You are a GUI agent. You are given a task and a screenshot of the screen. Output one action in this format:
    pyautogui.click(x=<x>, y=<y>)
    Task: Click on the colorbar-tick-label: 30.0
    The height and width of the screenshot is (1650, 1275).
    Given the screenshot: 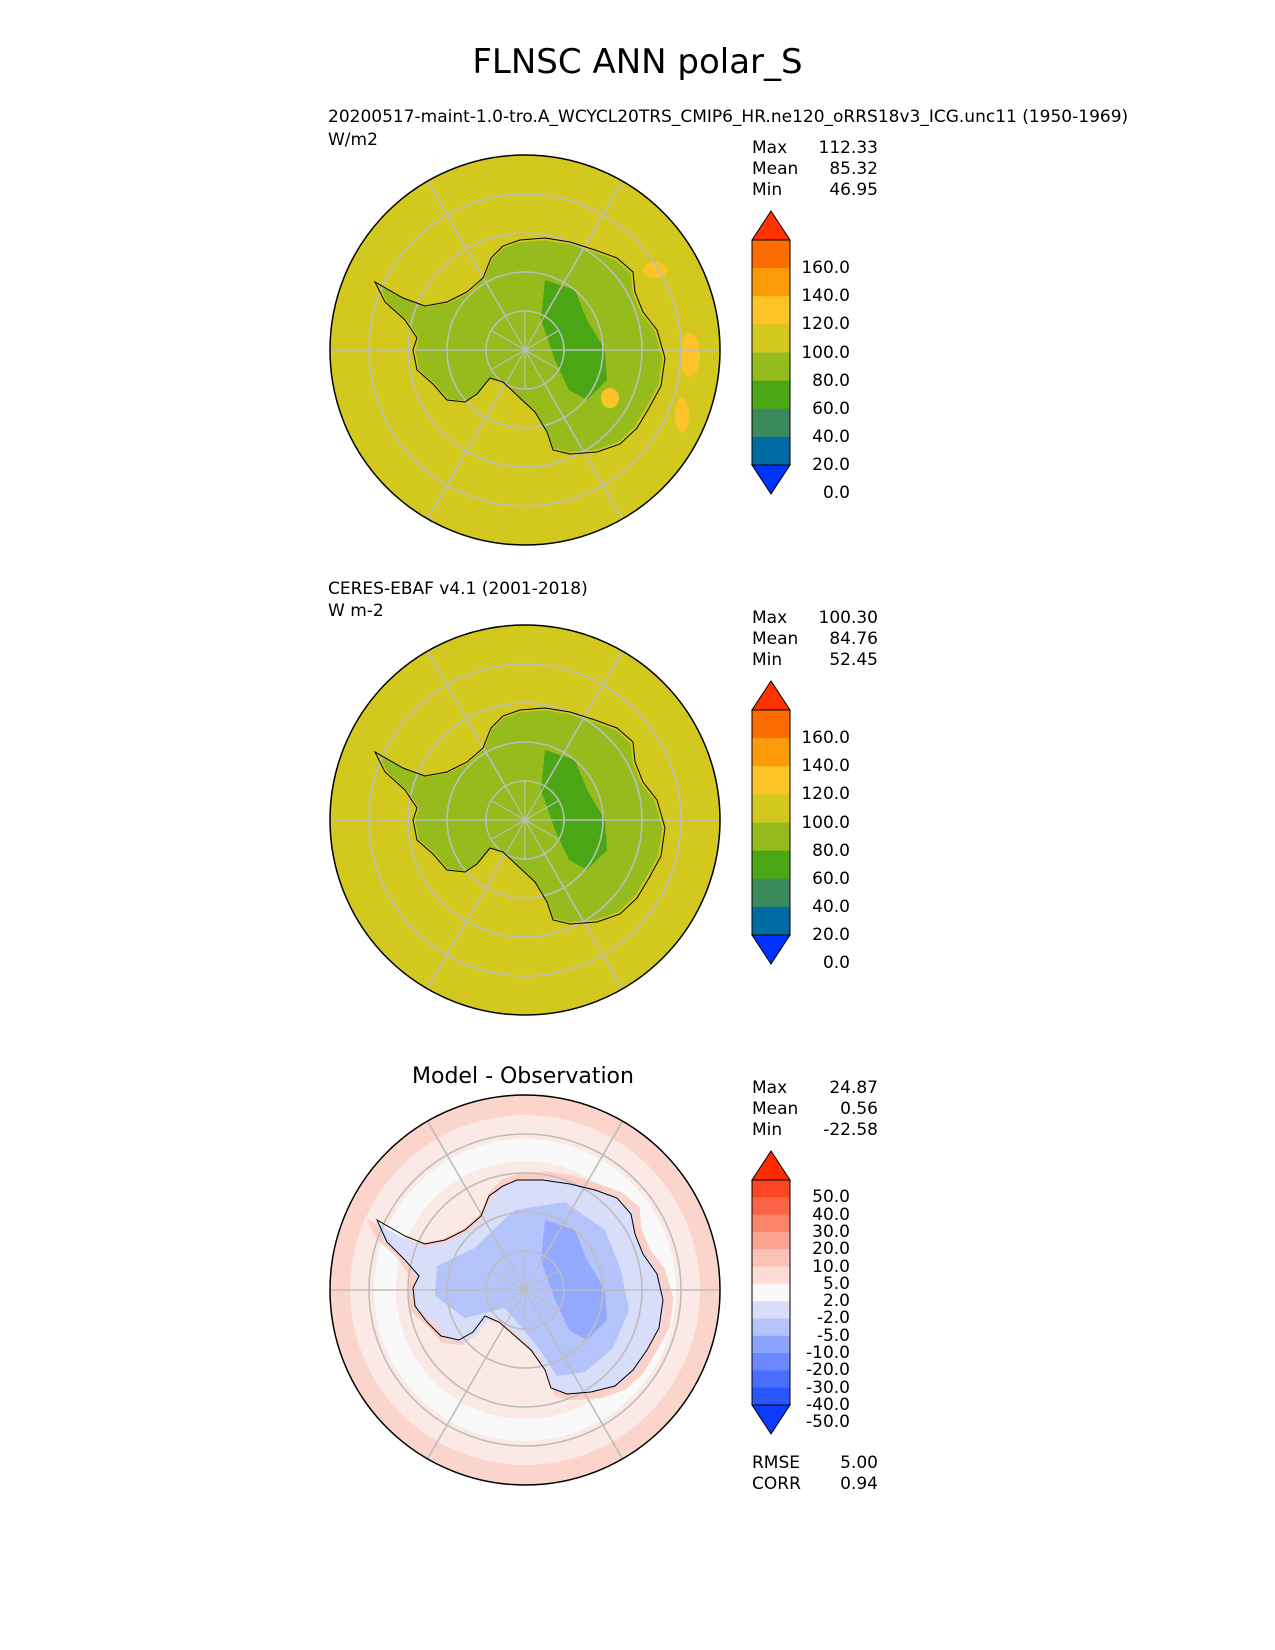 What is the action you would take?
    pyautogui.click(x=831, y=1231)
    